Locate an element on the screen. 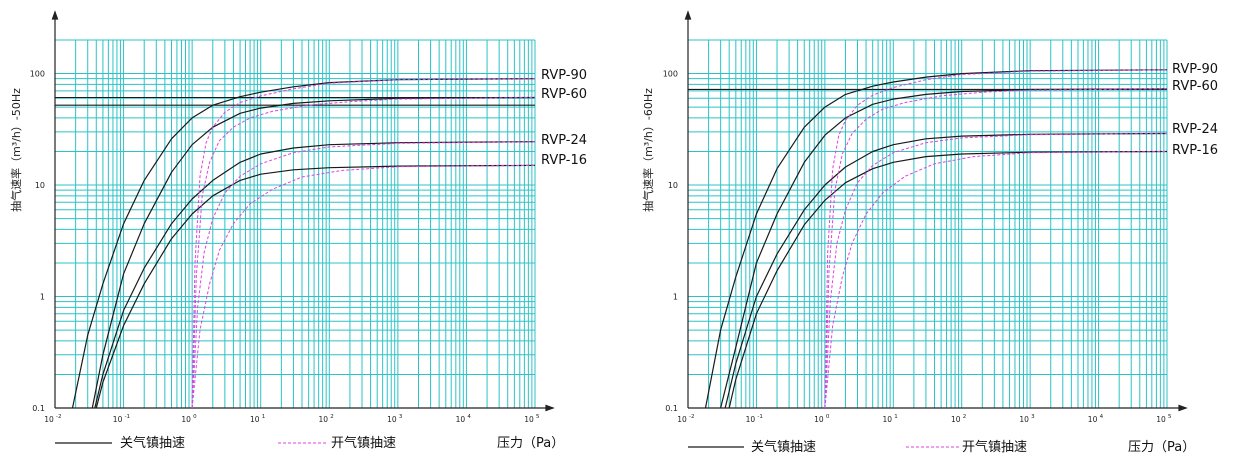 The height and width of the screenshot is (471, 1233). y-axis-title: 抽气速率（m³/h）-60Hz is located at coordinates (648, 150).